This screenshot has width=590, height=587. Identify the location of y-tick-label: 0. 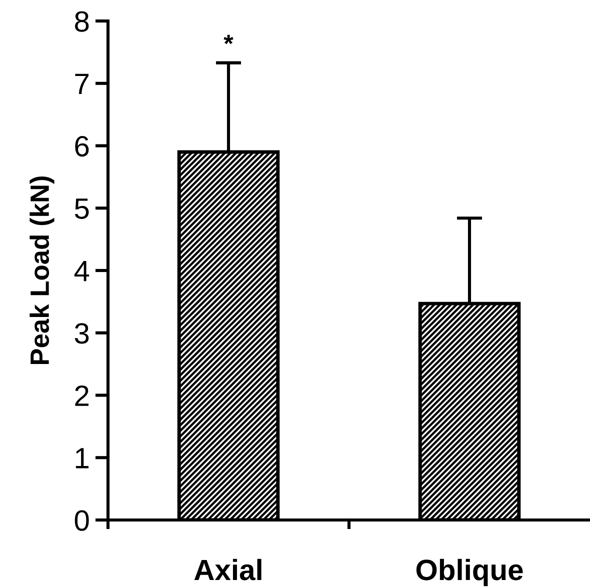
(81, 520).